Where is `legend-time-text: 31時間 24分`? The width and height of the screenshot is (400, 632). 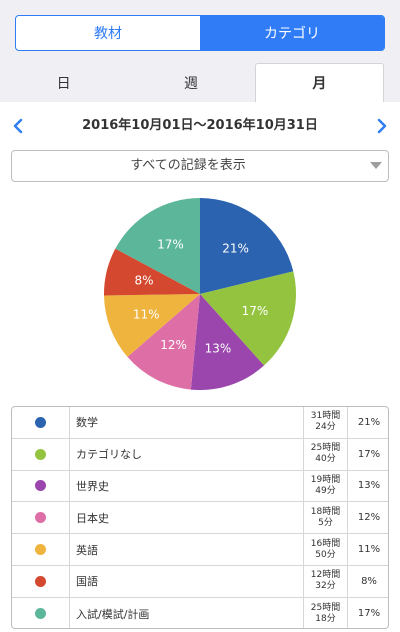 legend-time-text: 31時間 24分 is located at coordinates (325, 422).